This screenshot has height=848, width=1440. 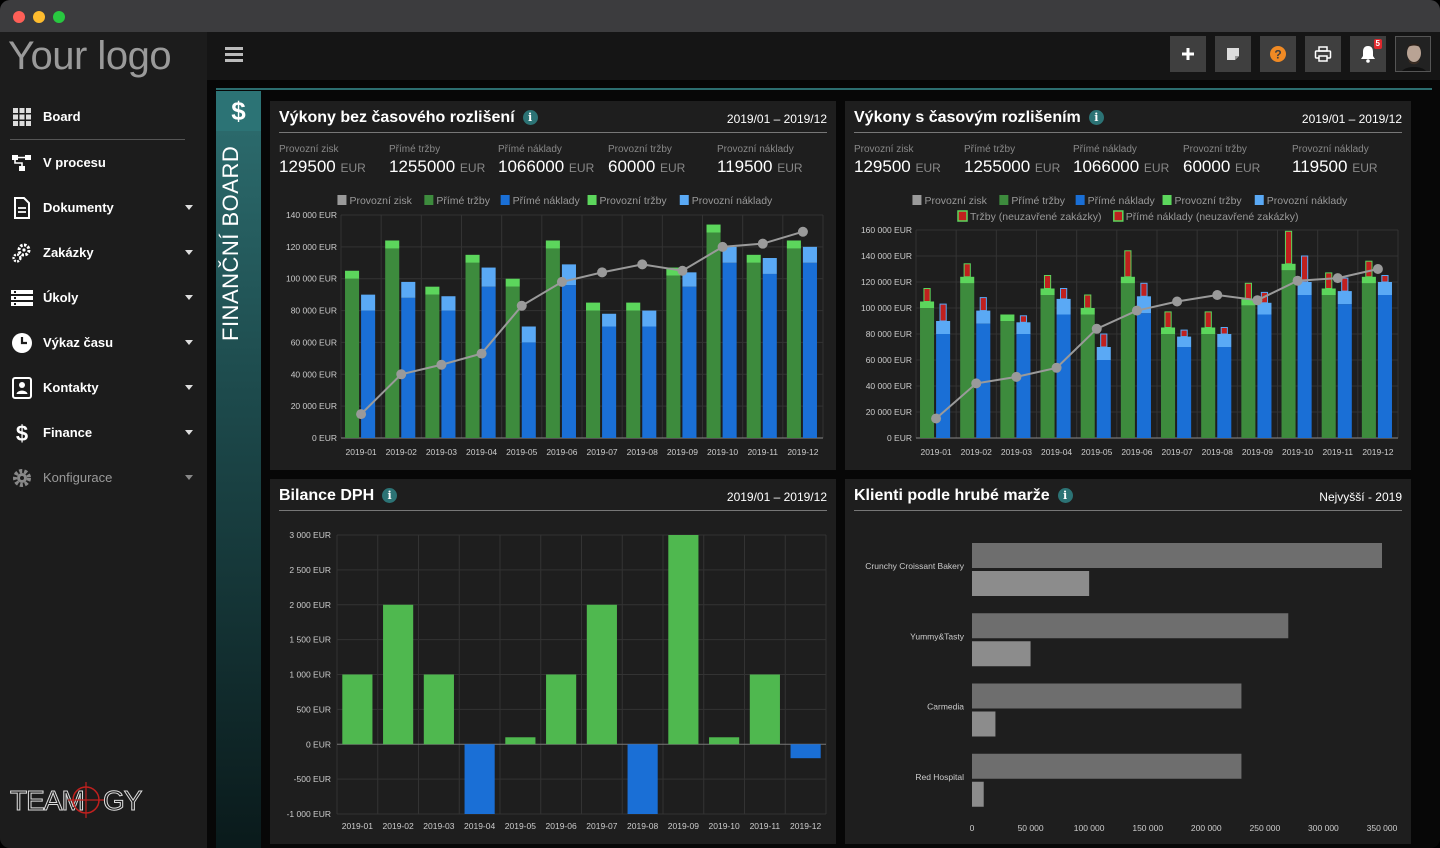 I want to click on add-button, so click(x=1188, y=54).